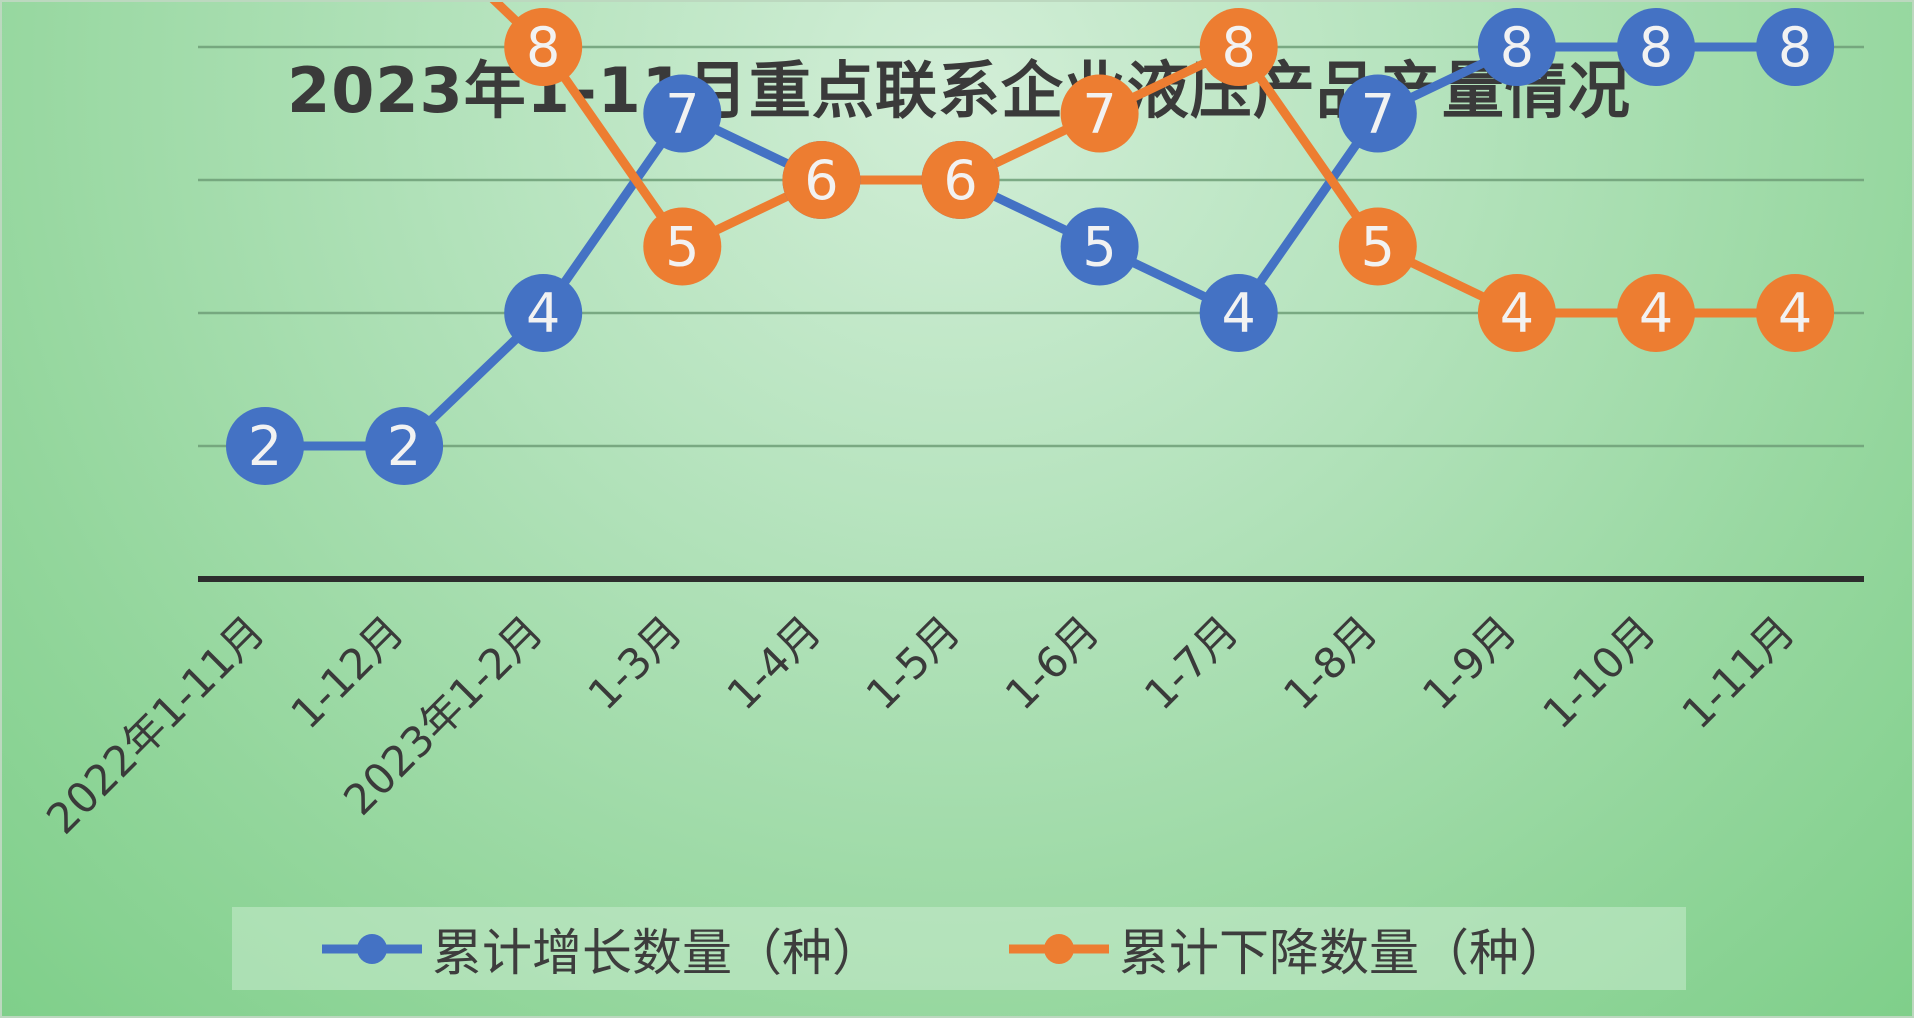 The width and height of the screenshot is (1914, 1020). Describe the element at coordinates (635, 662) in the screenshot. I see `x-tick-label: 1-3月` at that location.